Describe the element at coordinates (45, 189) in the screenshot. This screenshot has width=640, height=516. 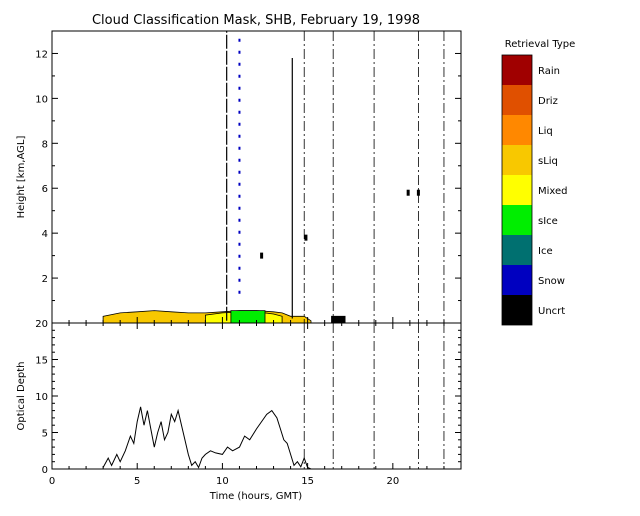
I see `height-tick-label-6: 6` at that location.